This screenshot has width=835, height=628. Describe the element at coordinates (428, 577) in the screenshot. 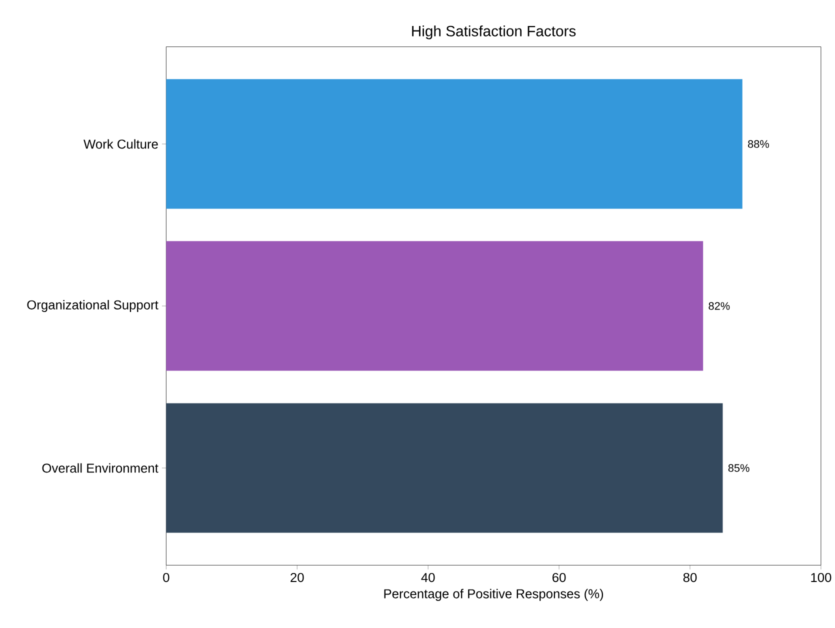

I see `x-tick-label: 40` at that location.